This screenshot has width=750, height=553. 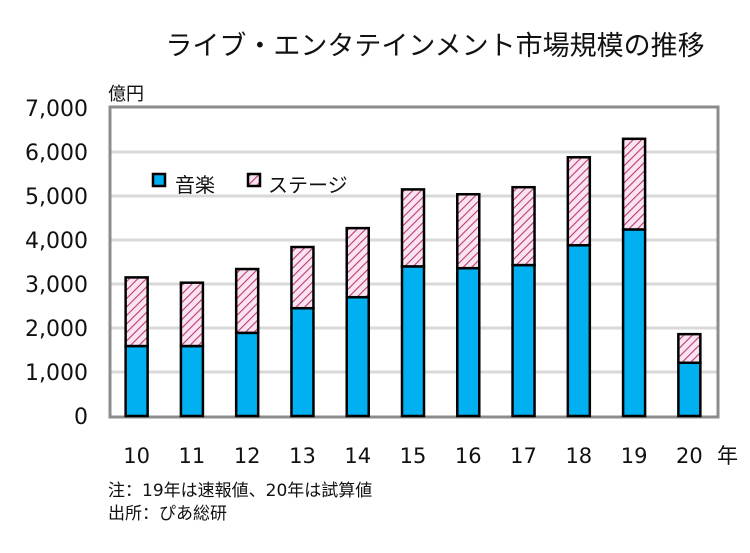 I want to click on x-tick-label: 10, so click(x=136, y=456).